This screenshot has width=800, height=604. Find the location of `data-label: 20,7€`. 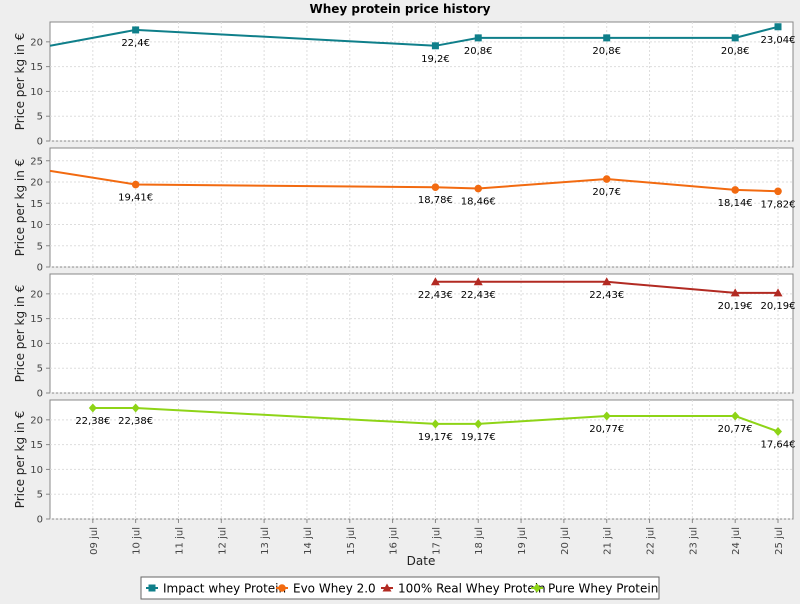

data-label: 20,7€ is located at coordinates (606, 192).